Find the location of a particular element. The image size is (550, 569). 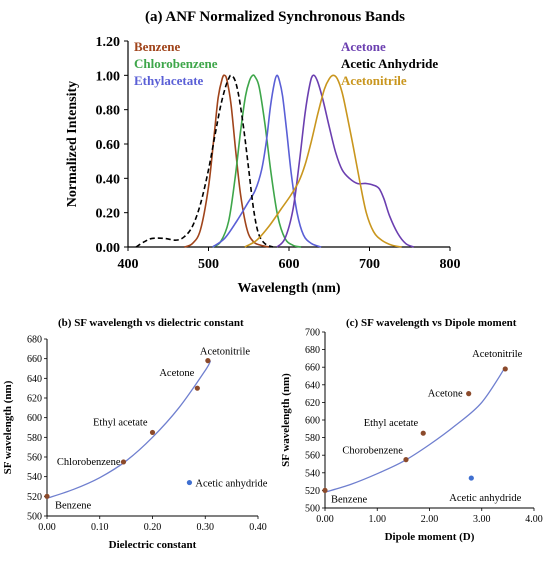

a-series-line-acetonitrile is located at coordinates (323, 161).